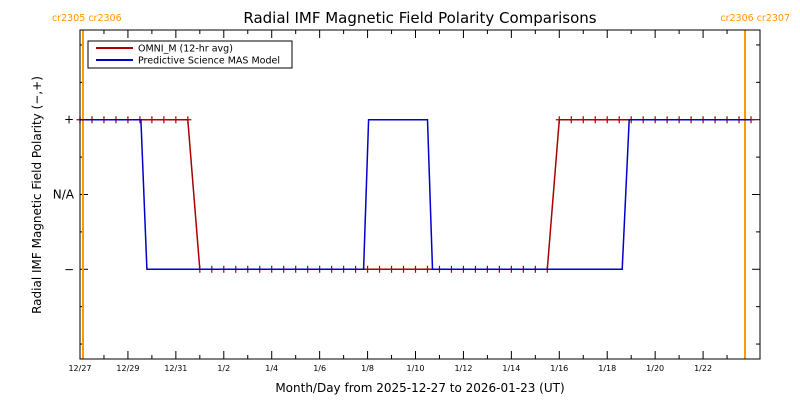 This screenshot has height=400, width=800. Describe the element at coordinates (87, 18) in the screenshot. I see `carrington-label-0: cr2305 cr2306` at that location.